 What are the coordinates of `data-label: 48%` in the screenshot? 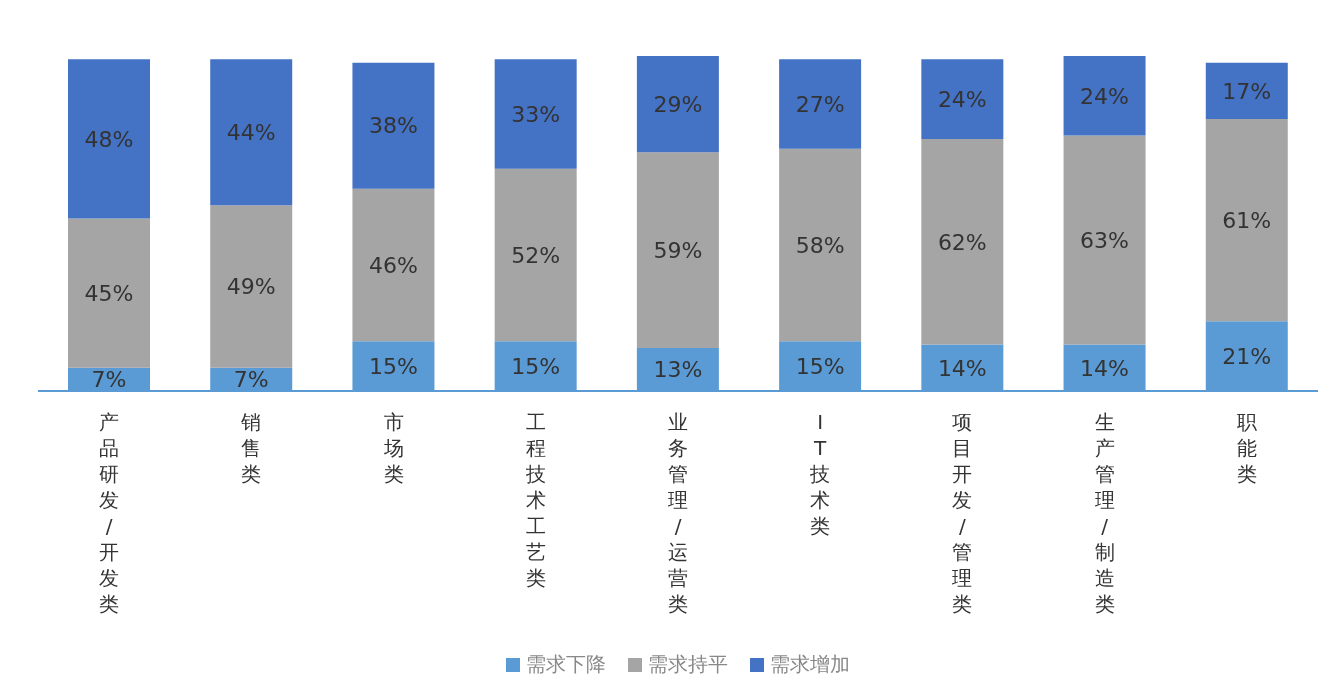 It's located at (109, 139).